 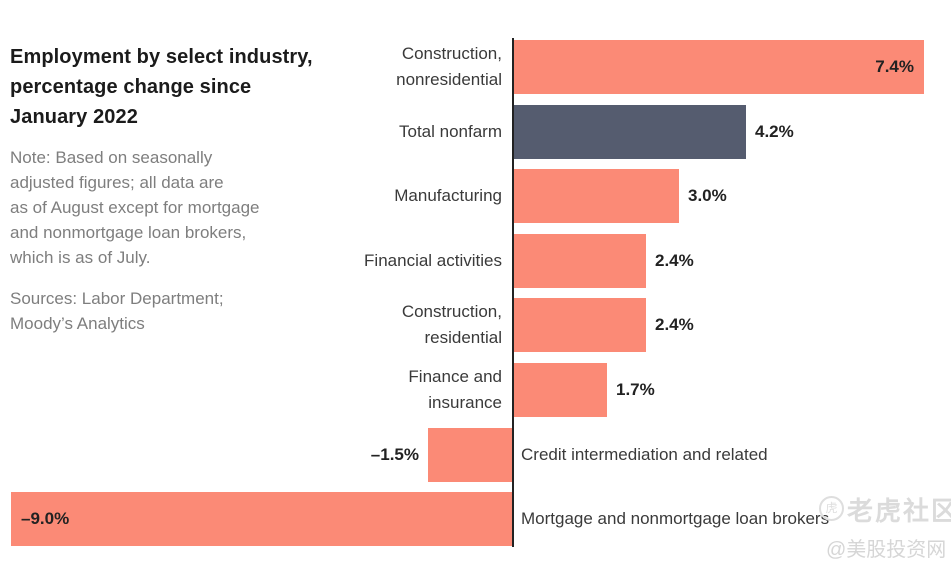 I want to click on watermark-handle-text: @美股投资网, so click(x=886, y=550).